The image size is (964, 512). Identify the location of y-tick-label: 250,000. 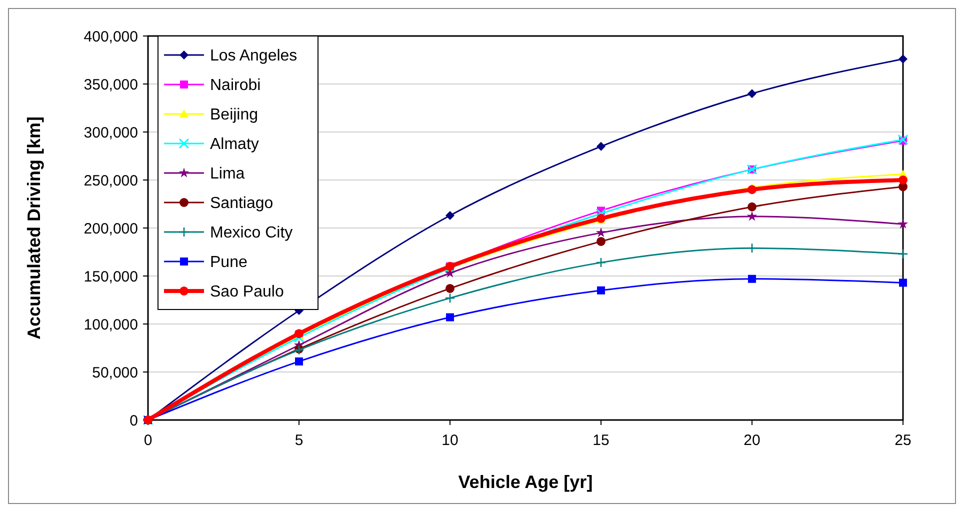
(111, 181).